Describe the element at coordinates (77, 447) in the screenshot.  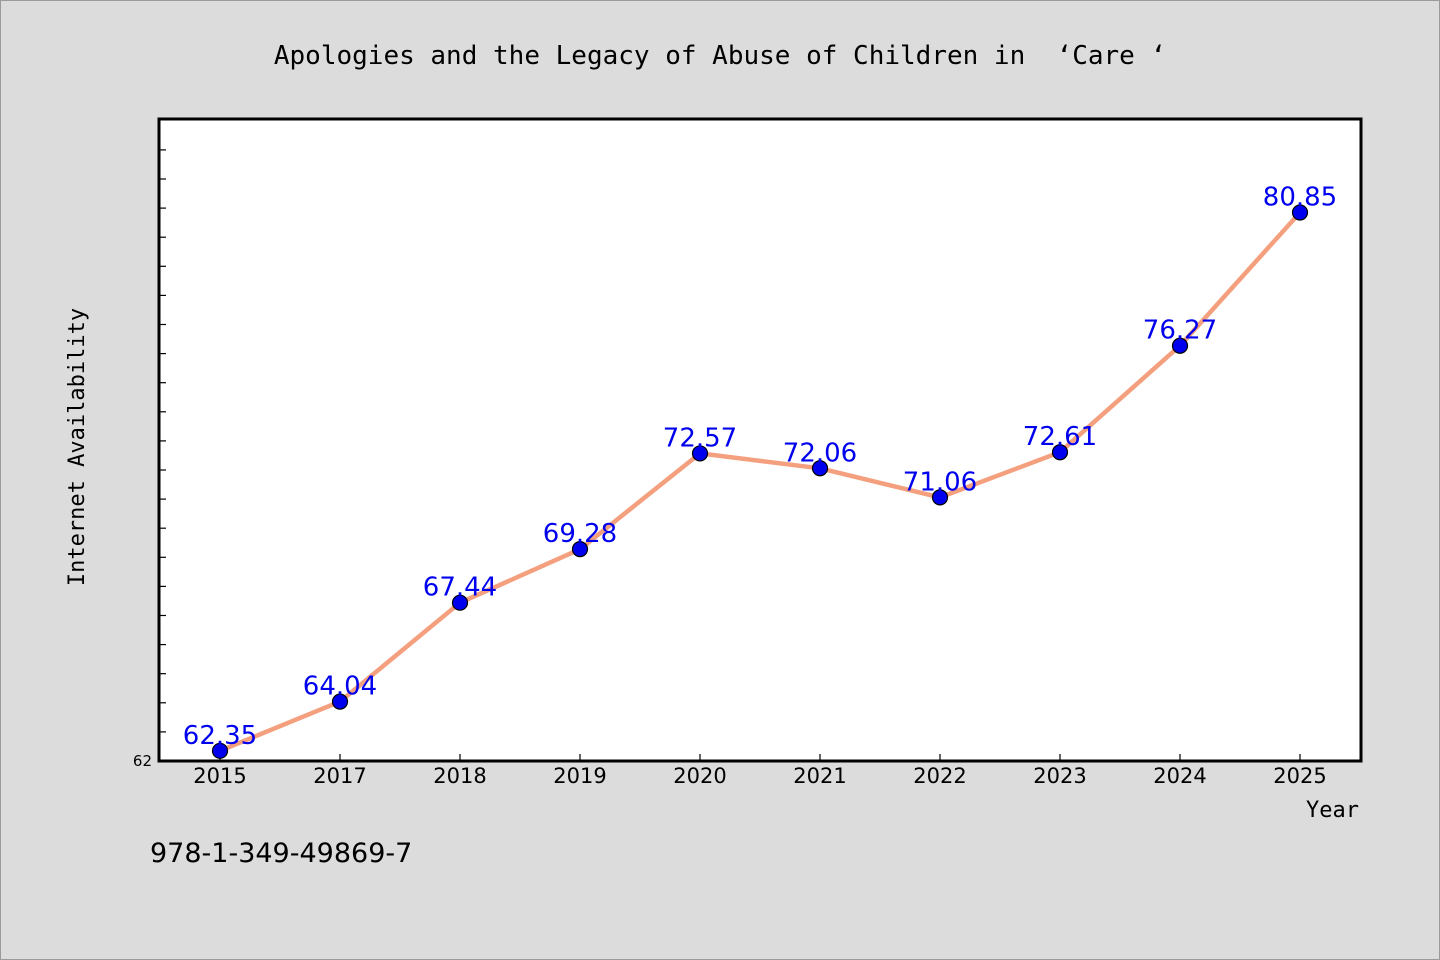
I see `y-axis-label: Internet Availability` at that location.